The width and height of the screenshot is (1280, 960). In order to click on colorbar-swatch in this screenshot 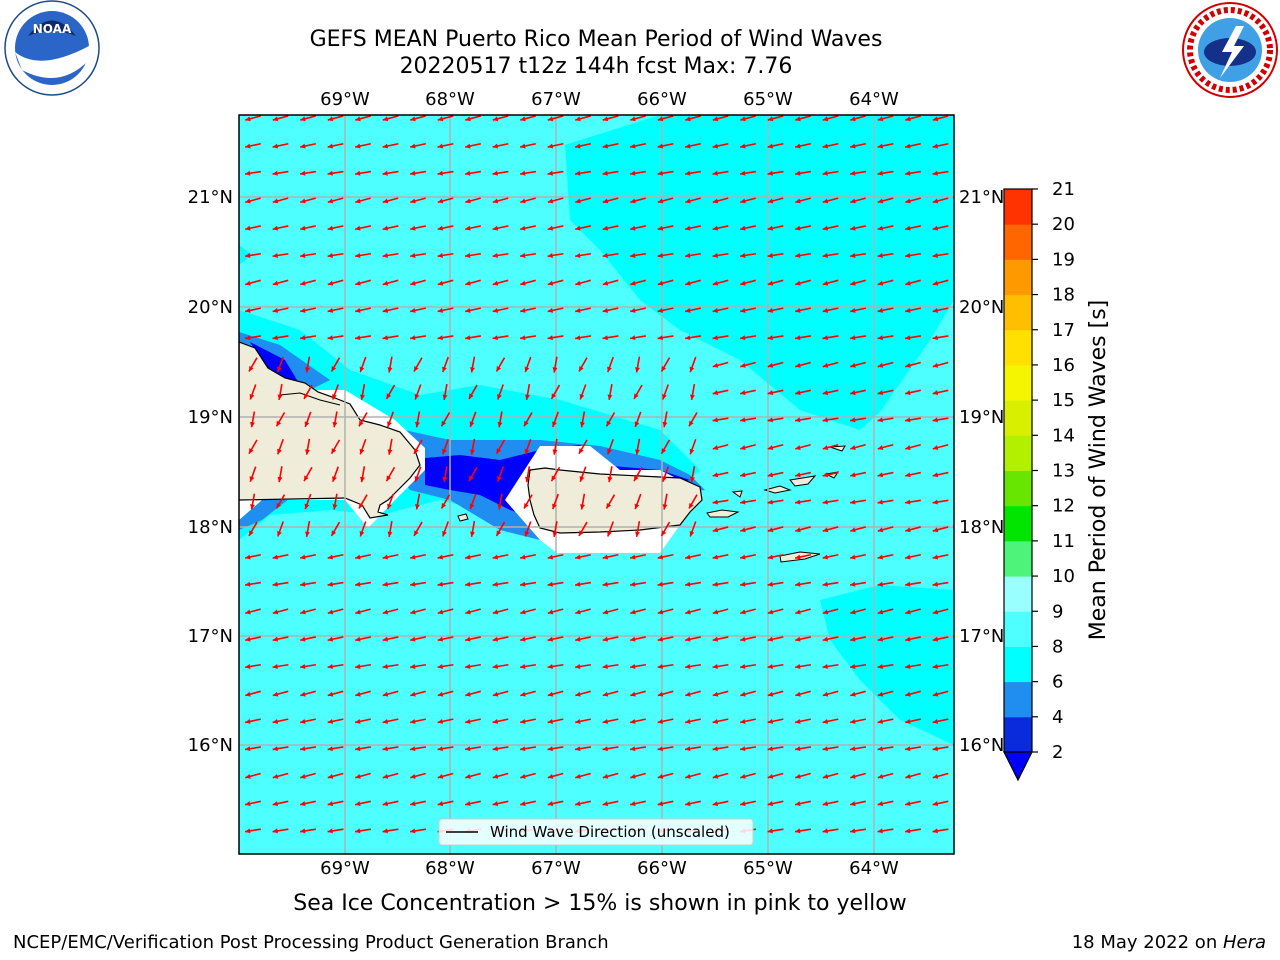, I will do `click(1018, 629)`.